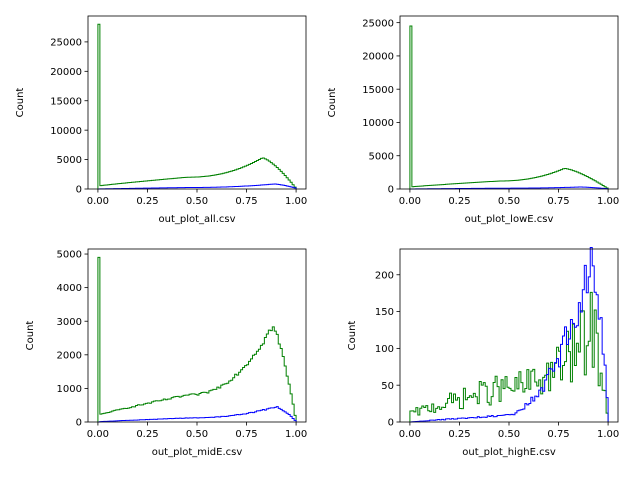 This screenshot has width=640, height=480. Describe the element at coordinates (69, 389) in the screenshot. I see `y-tick-label: 1000` at that location.